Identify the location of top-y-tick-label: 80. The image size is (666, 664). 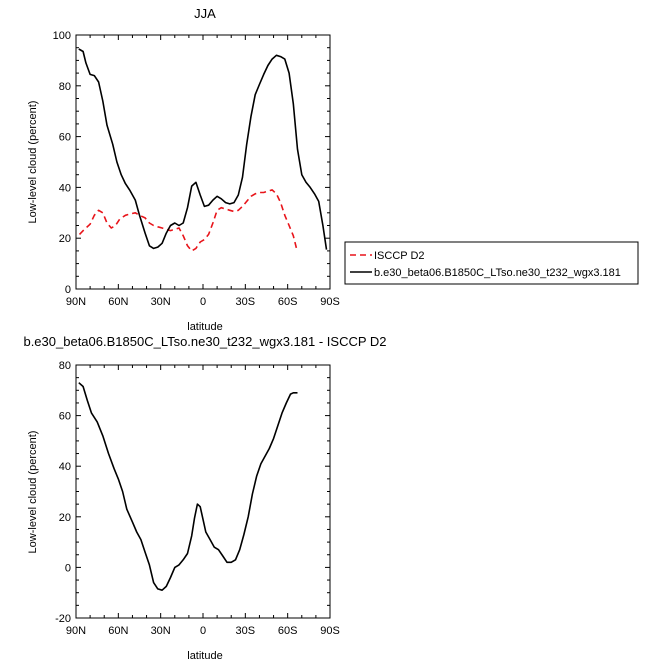
(65, 87).